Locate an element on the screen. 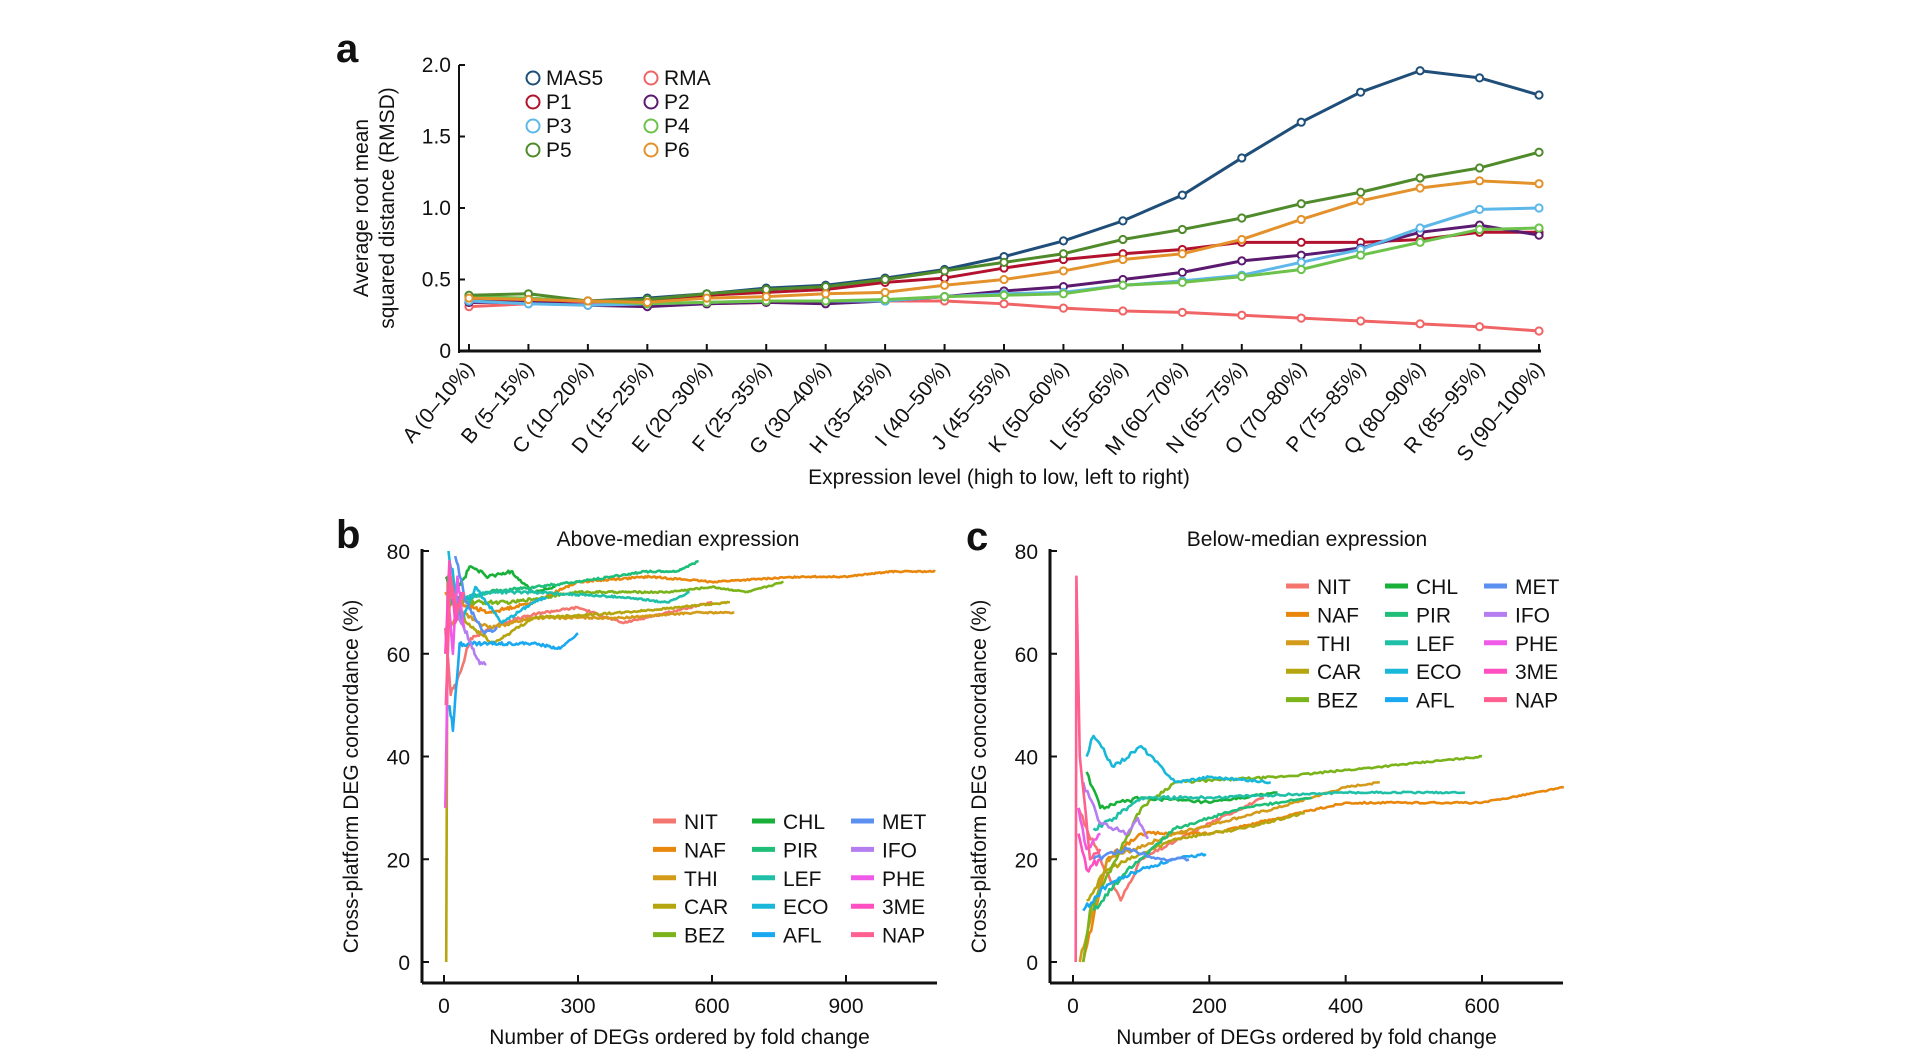  series-line-met is located at coordinates (1141, 854).